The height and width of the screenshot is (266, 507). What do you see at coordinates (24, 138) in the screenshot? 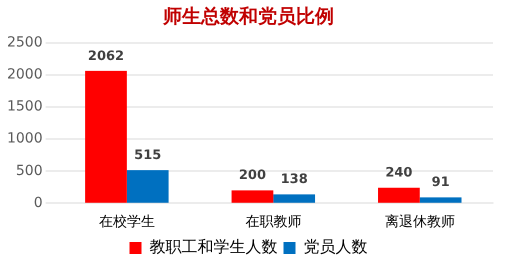
I see `y-tick-label: 1000` at bounding box center [24, 138].